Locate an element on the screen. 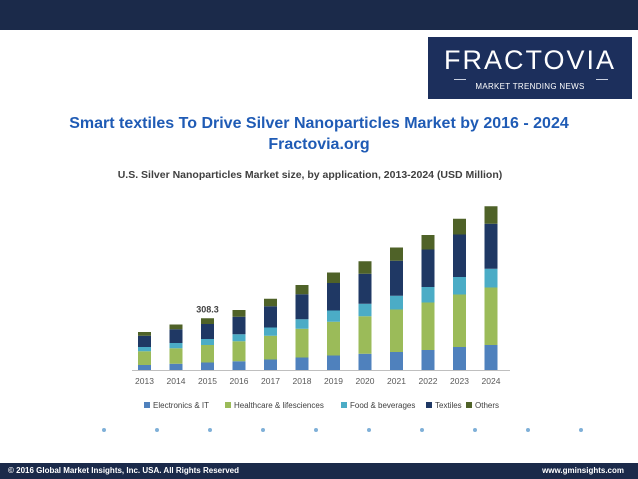  logo-tagline: MARKET TRENDING NEWS is located at coordinates (530, 86).